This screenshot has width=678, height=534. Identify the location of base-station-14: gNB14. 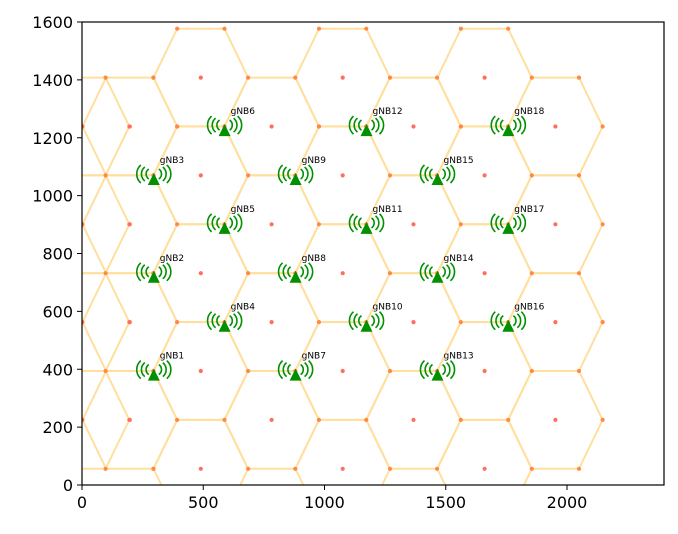
(446, 268).